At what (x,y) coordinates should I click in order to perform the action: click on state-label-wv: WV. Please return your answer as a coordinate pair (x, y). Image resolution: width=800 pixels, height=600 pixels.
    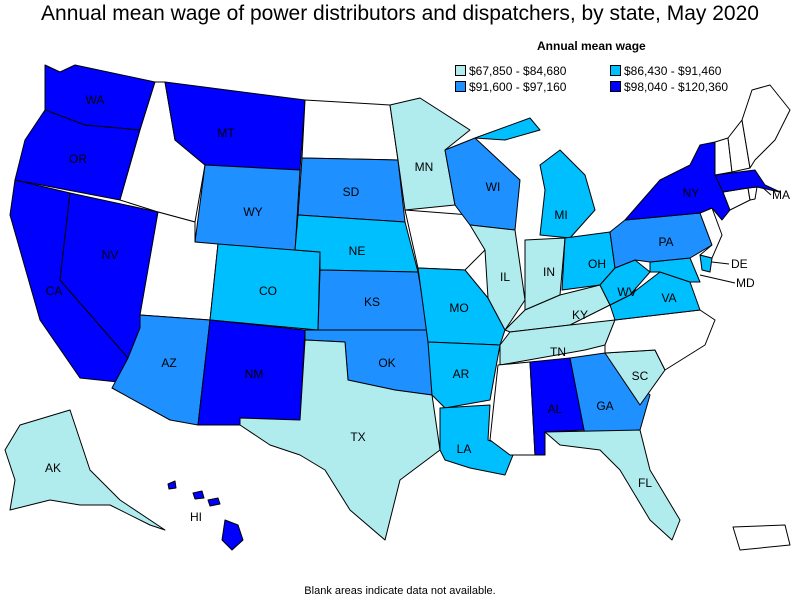
    Looking at the image, I should click on (626, 292).